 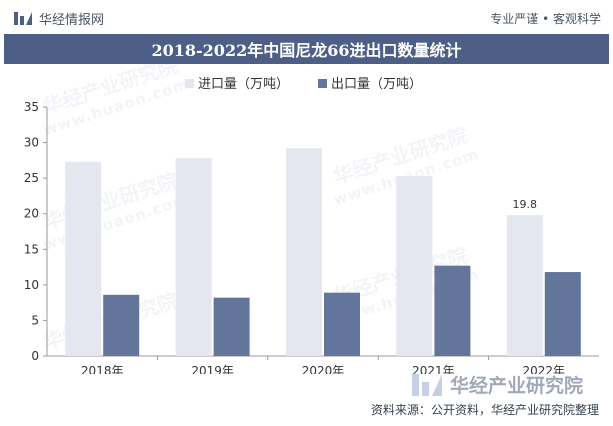 What do you see at coordinates (427, 385) in the screenshot?
I see `watermark-logo-icon` at bounding box center [427, 385].